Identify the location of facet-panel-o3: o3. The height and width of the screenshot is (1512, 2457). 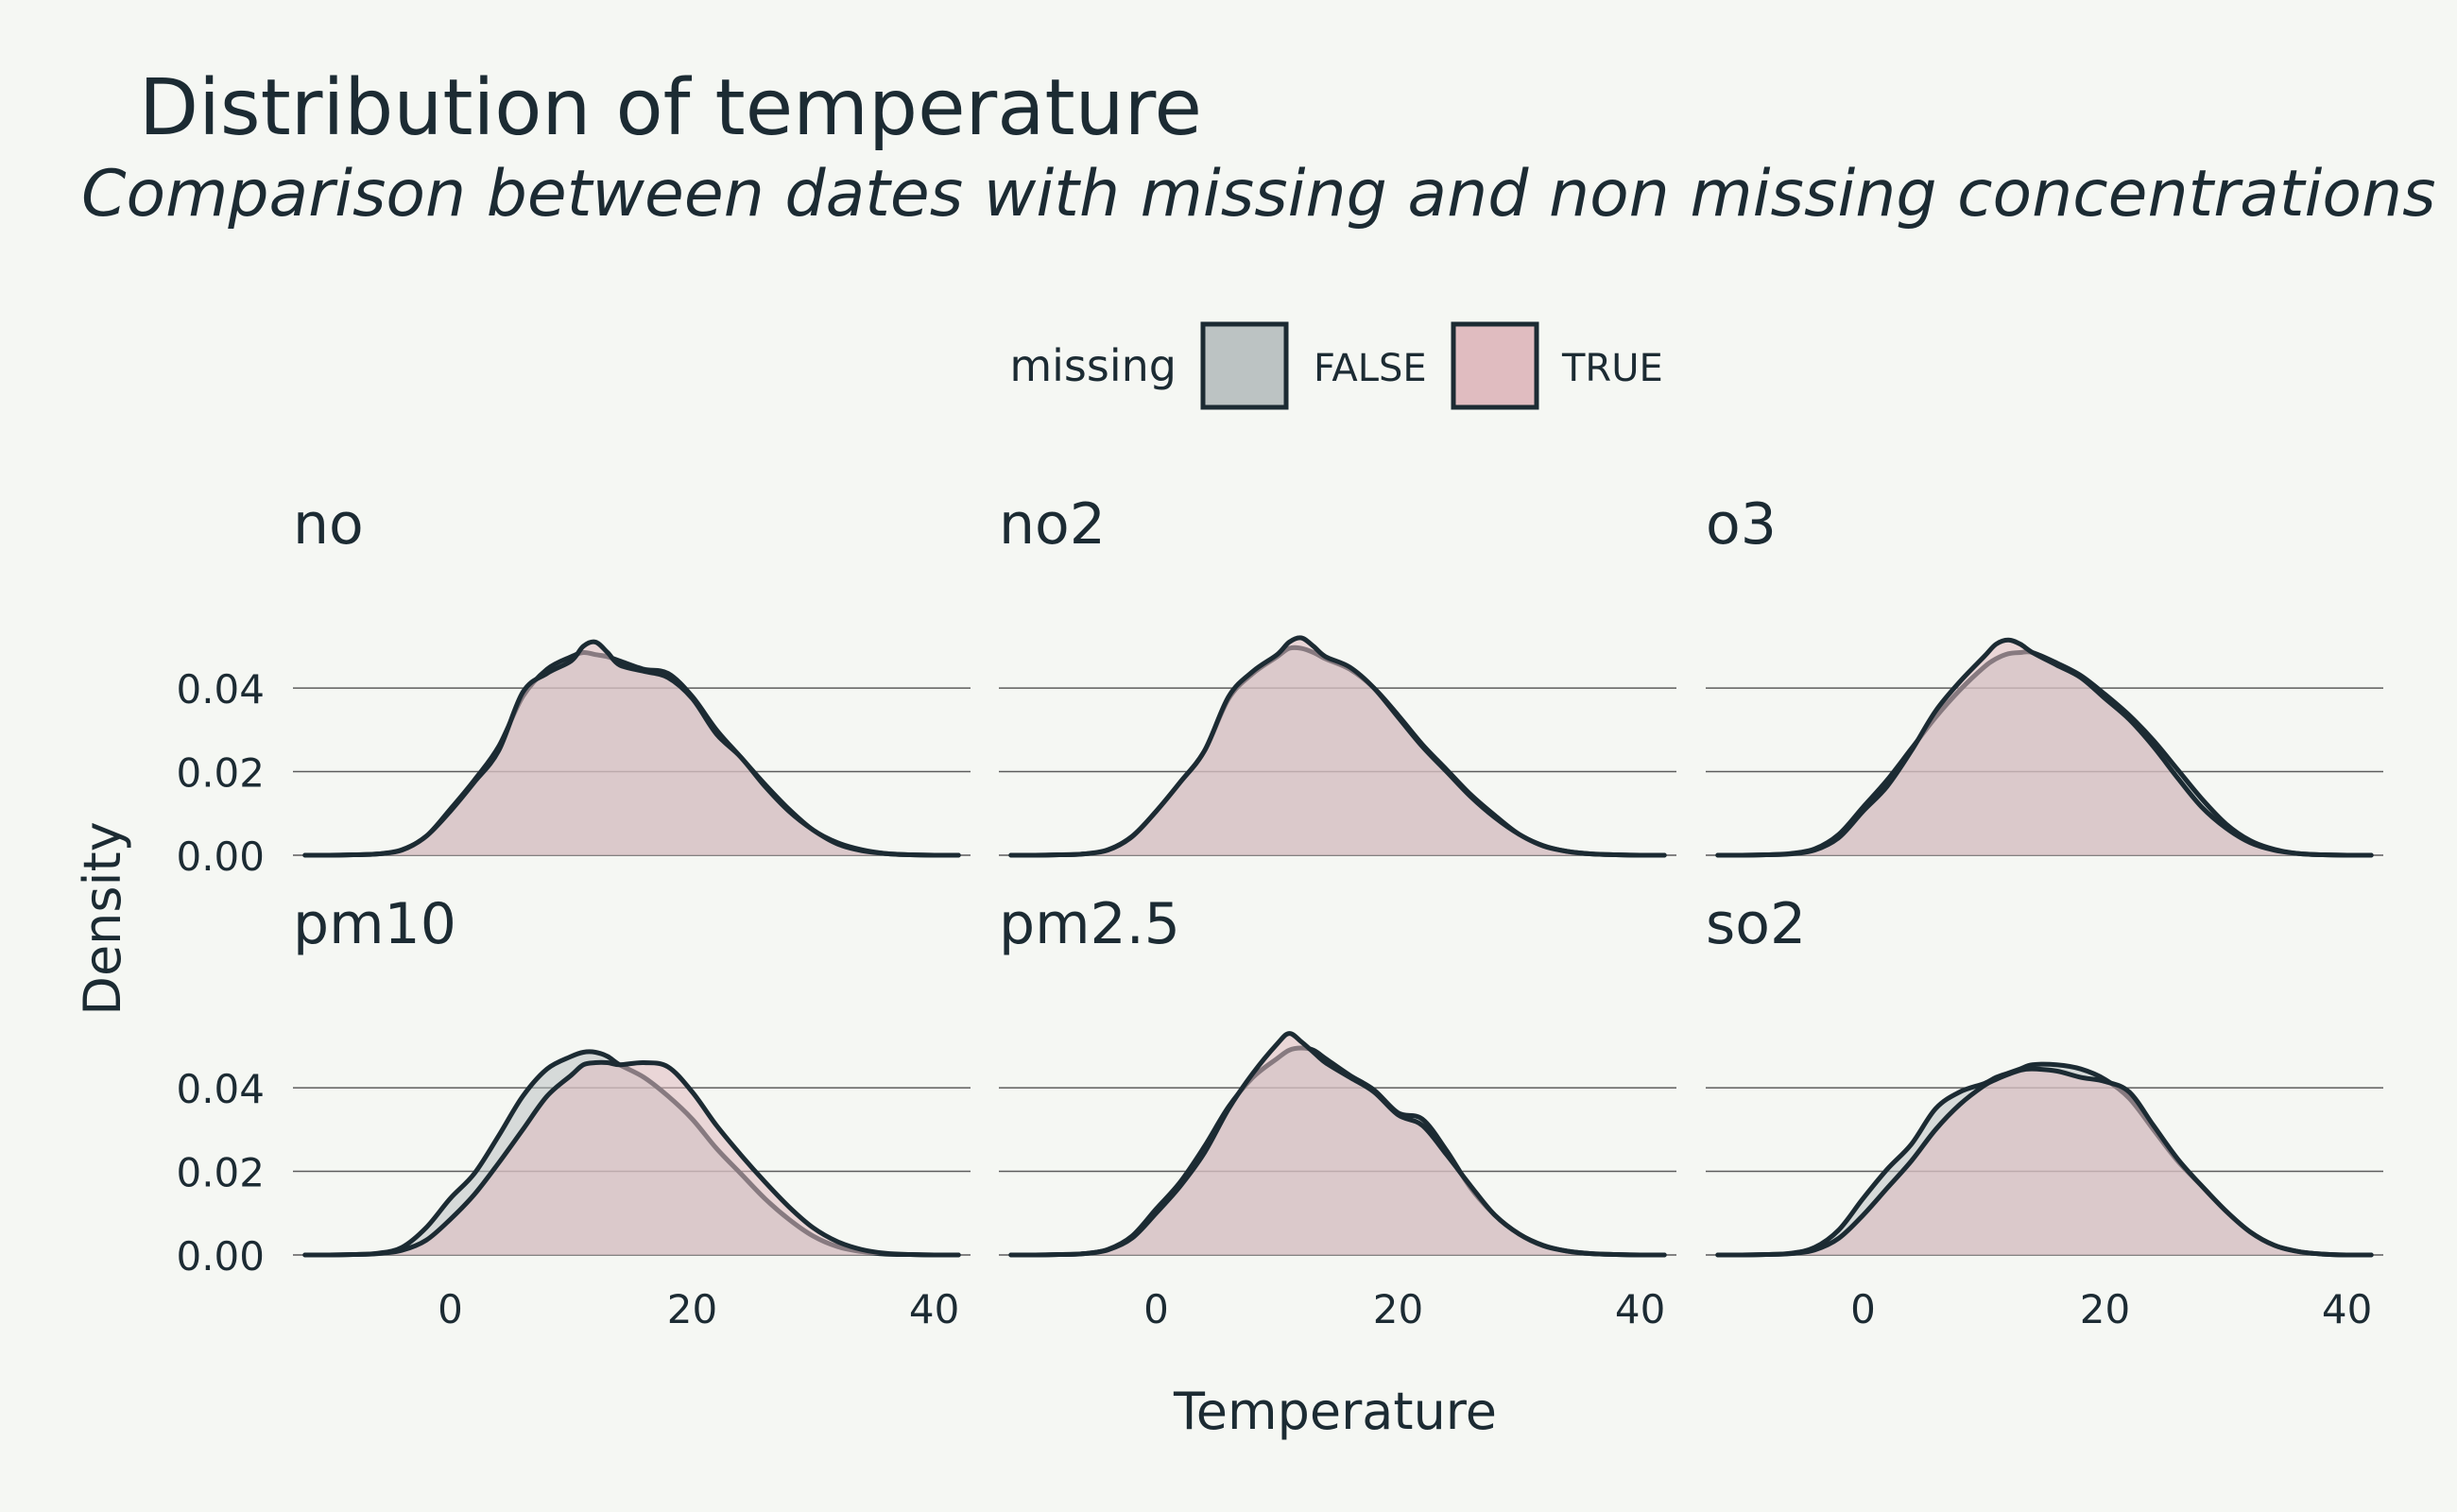
(2044, 674).